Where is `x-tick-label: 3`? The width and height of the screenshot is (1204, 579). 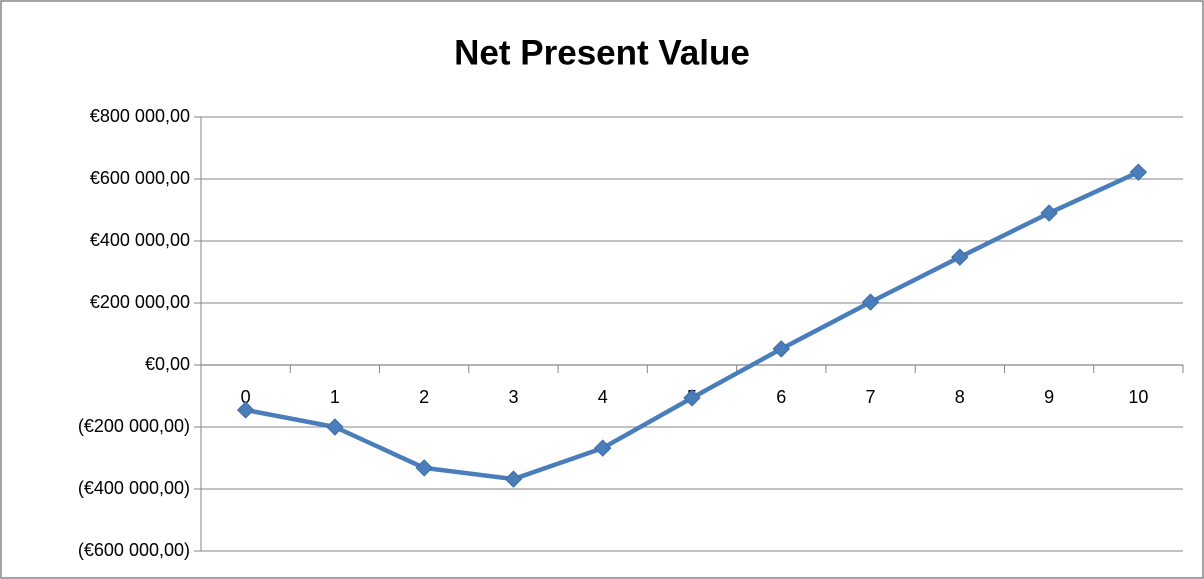
x-tick-label: 3 is located at coordinates (513, 397).